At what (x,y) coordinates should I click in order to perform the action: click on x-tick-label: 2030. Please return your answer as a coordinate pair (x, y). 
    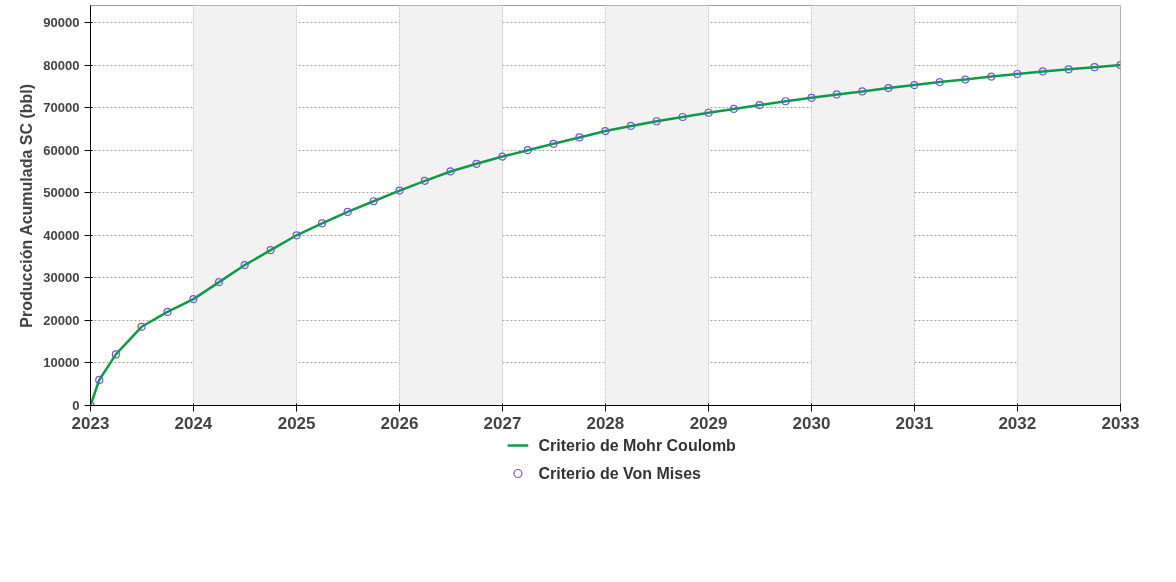
    Looking at the image, I should click on (811, 423).